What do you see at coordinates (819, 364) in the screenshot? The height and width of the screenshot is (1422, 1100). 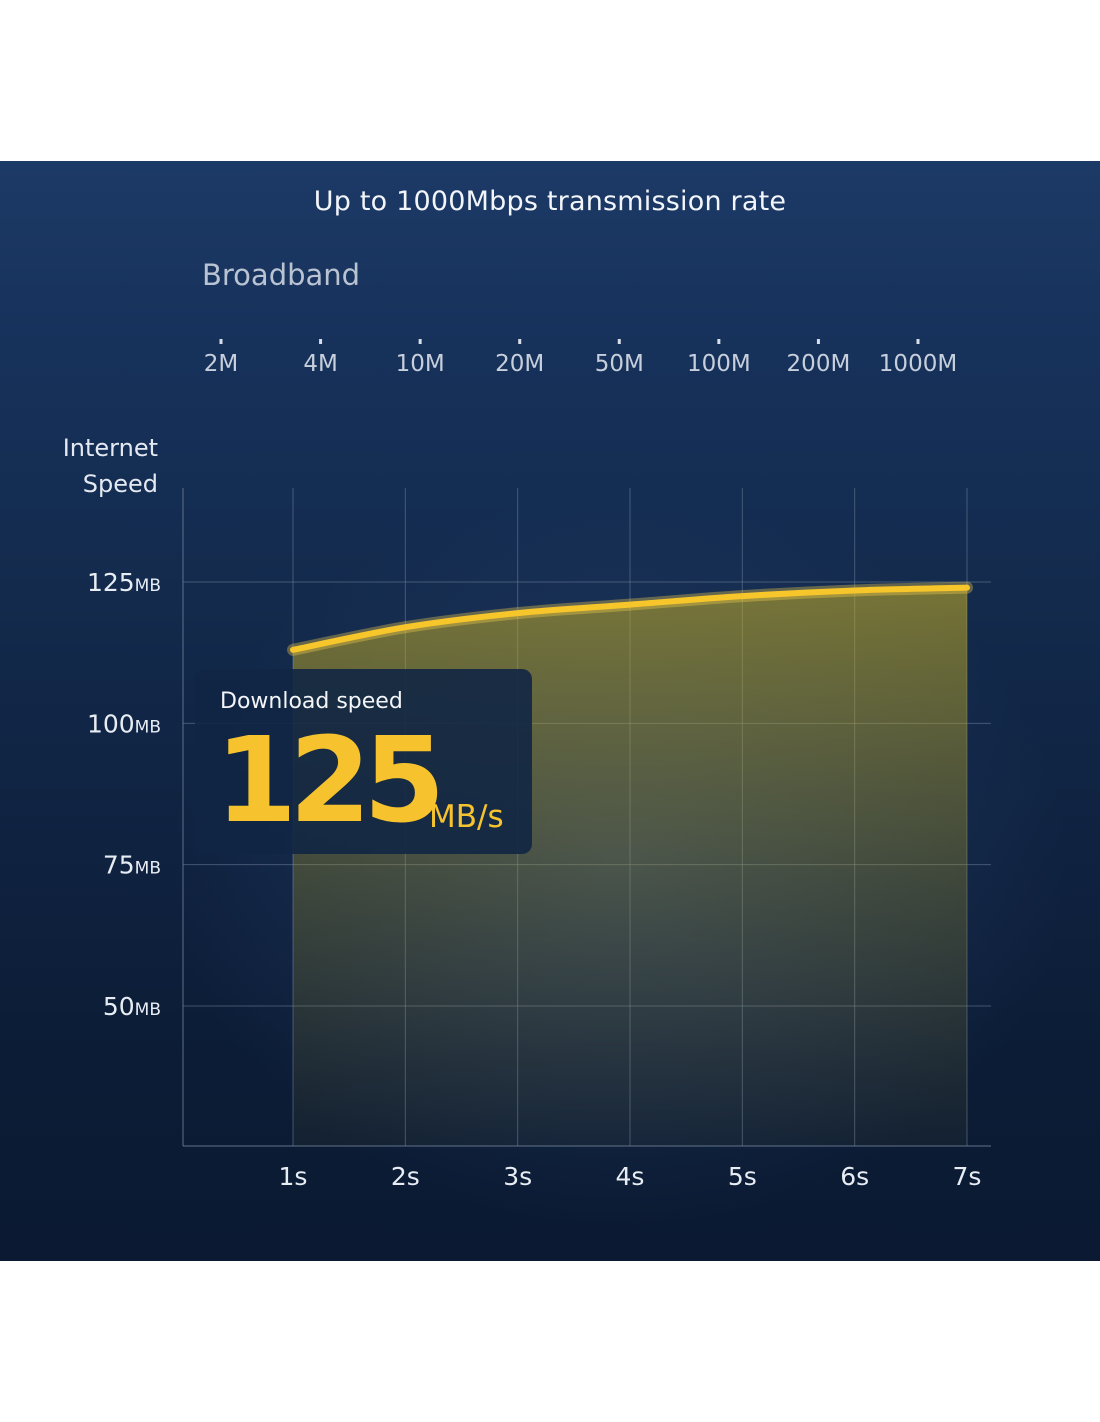 I see `broadband-tick-label: 200M` at bounding box center [819, 364].